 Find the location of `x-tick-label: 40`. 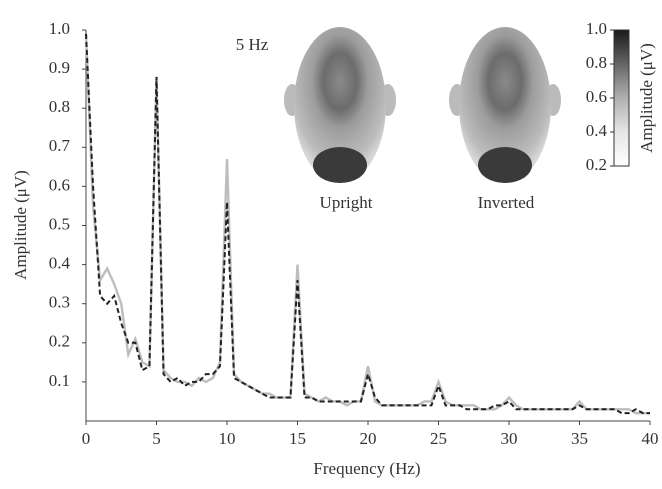

x-tick-label: 40 is located at coordinates (650, 438).